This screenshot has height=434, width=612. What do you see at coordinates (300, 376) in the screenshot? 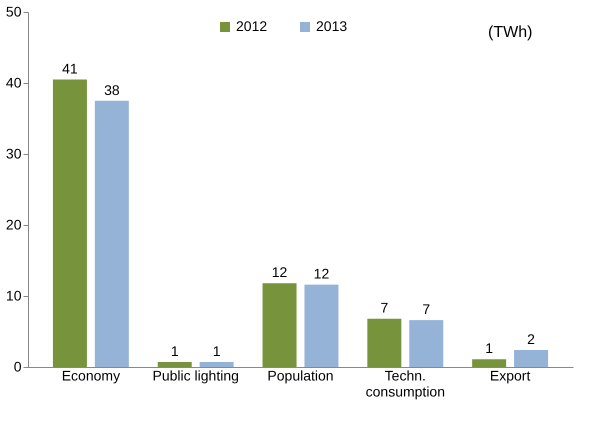
I see `x-tick-label: Population` at bounding box center [300, 376].